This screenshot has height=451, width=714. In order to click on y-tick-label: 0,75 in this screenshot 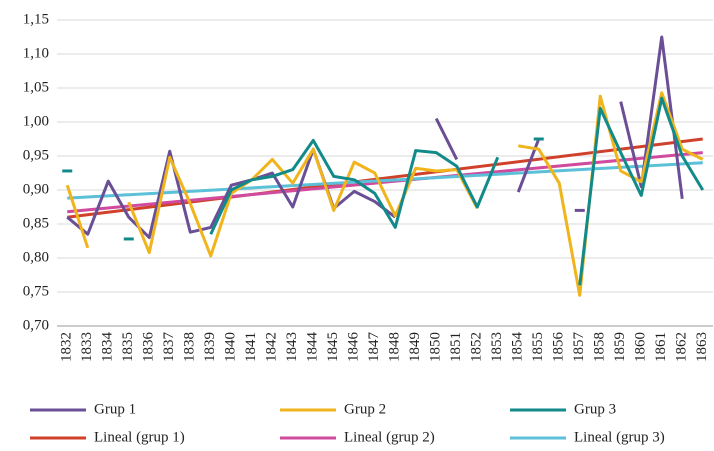, I will do `click(36, 291)`.